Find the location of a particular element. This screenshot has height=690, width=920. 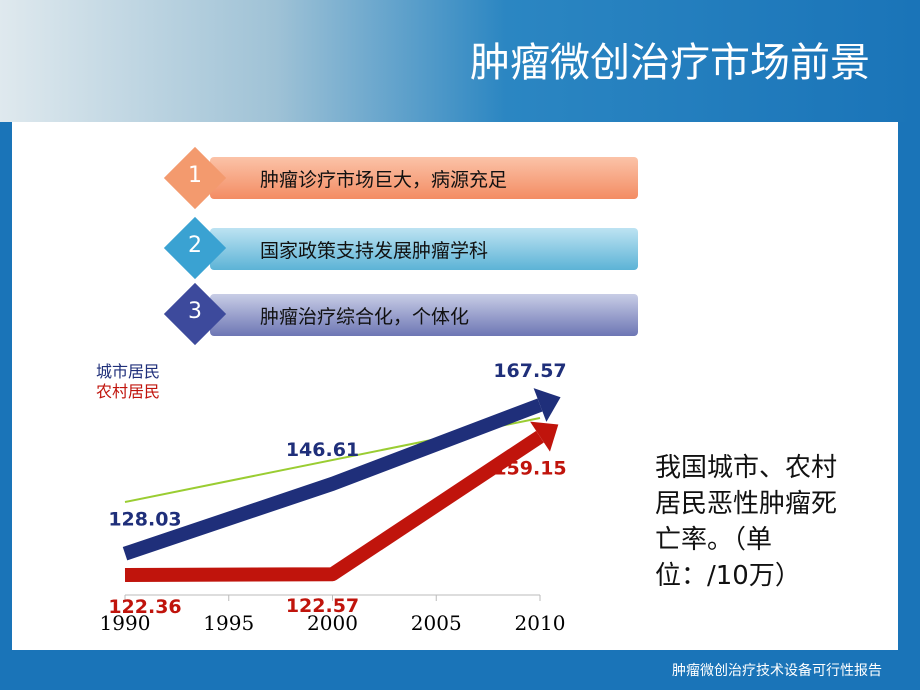

slide-title: 肿瘤微创治疗市场前景 is located at coordinates (670, 63).